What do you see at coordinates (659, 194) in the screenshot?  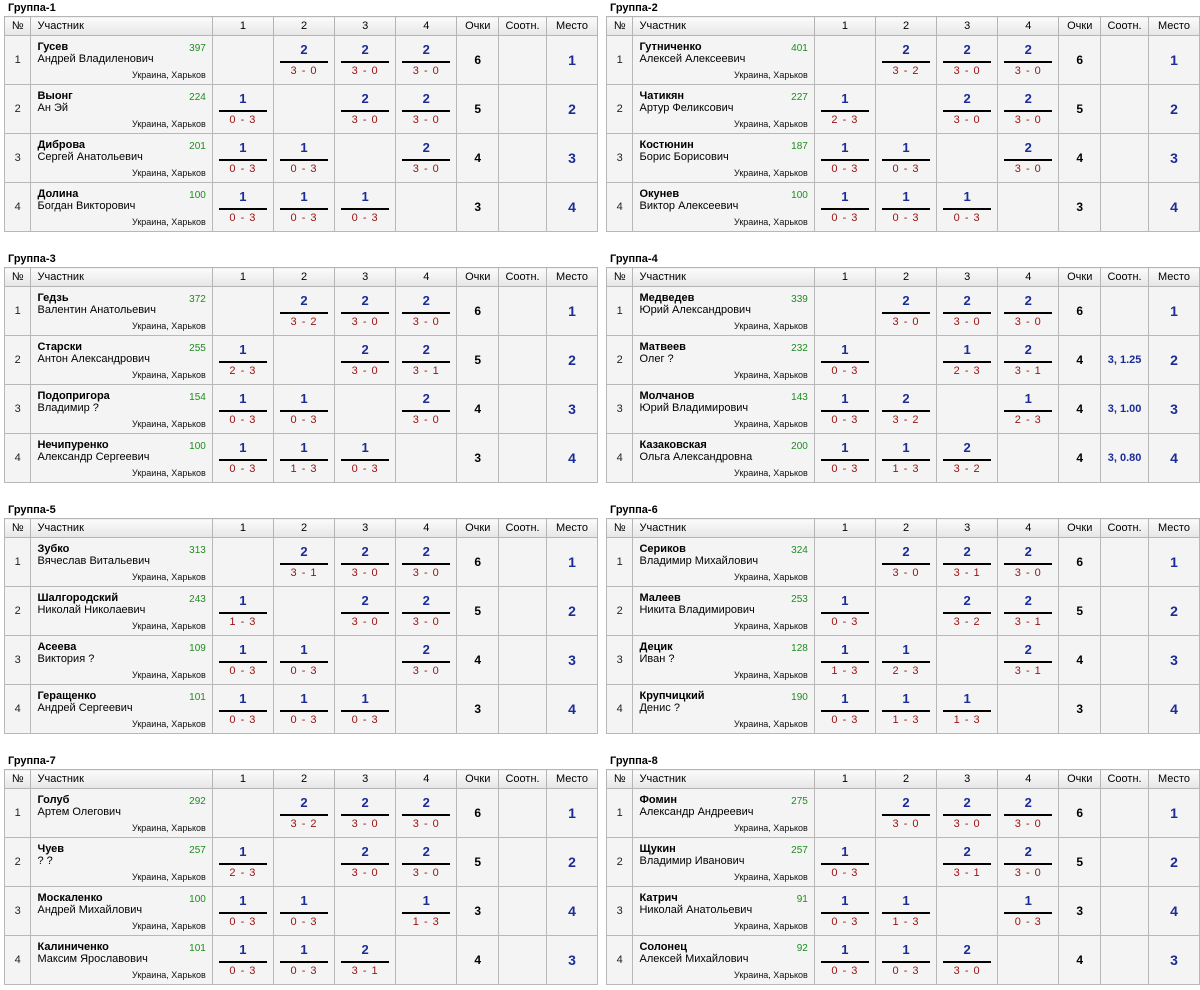 I see `participant-surname: Окунев` at bounding box center [659, 194].